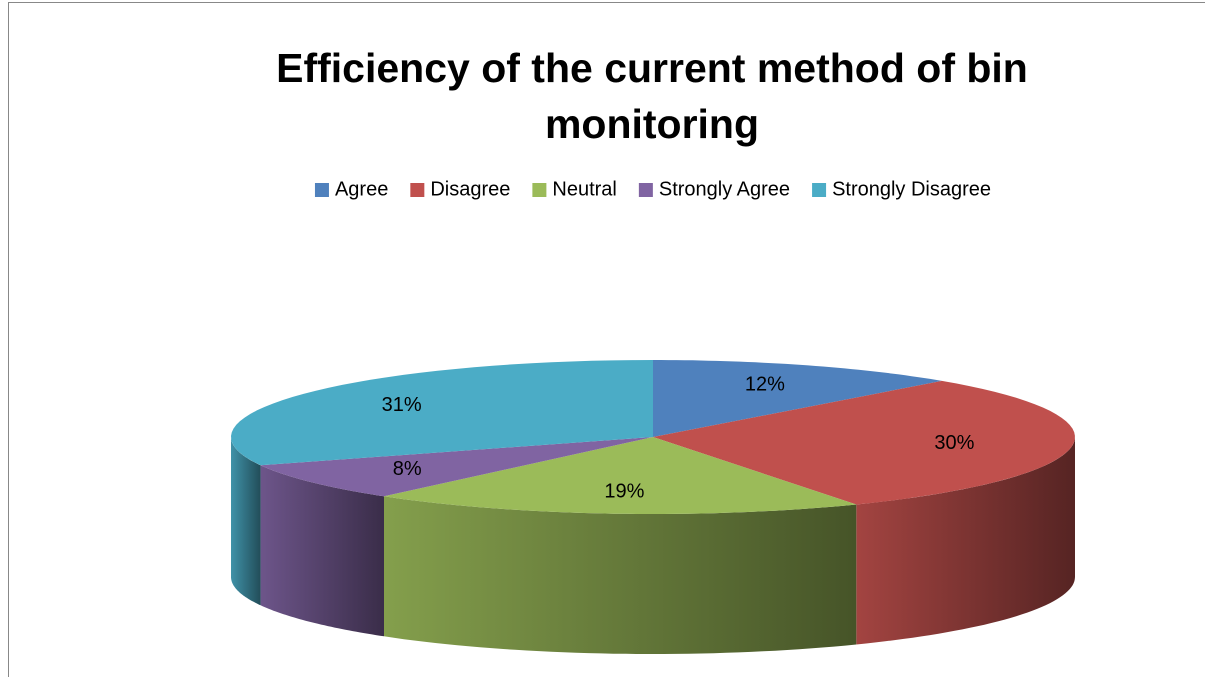 Image resolution: width=1205 pixels, height=677 pixels. Describe the element at coordinates (911, 189) in the screenshot. I see `legend-label: Strongly Disagree` at that location.